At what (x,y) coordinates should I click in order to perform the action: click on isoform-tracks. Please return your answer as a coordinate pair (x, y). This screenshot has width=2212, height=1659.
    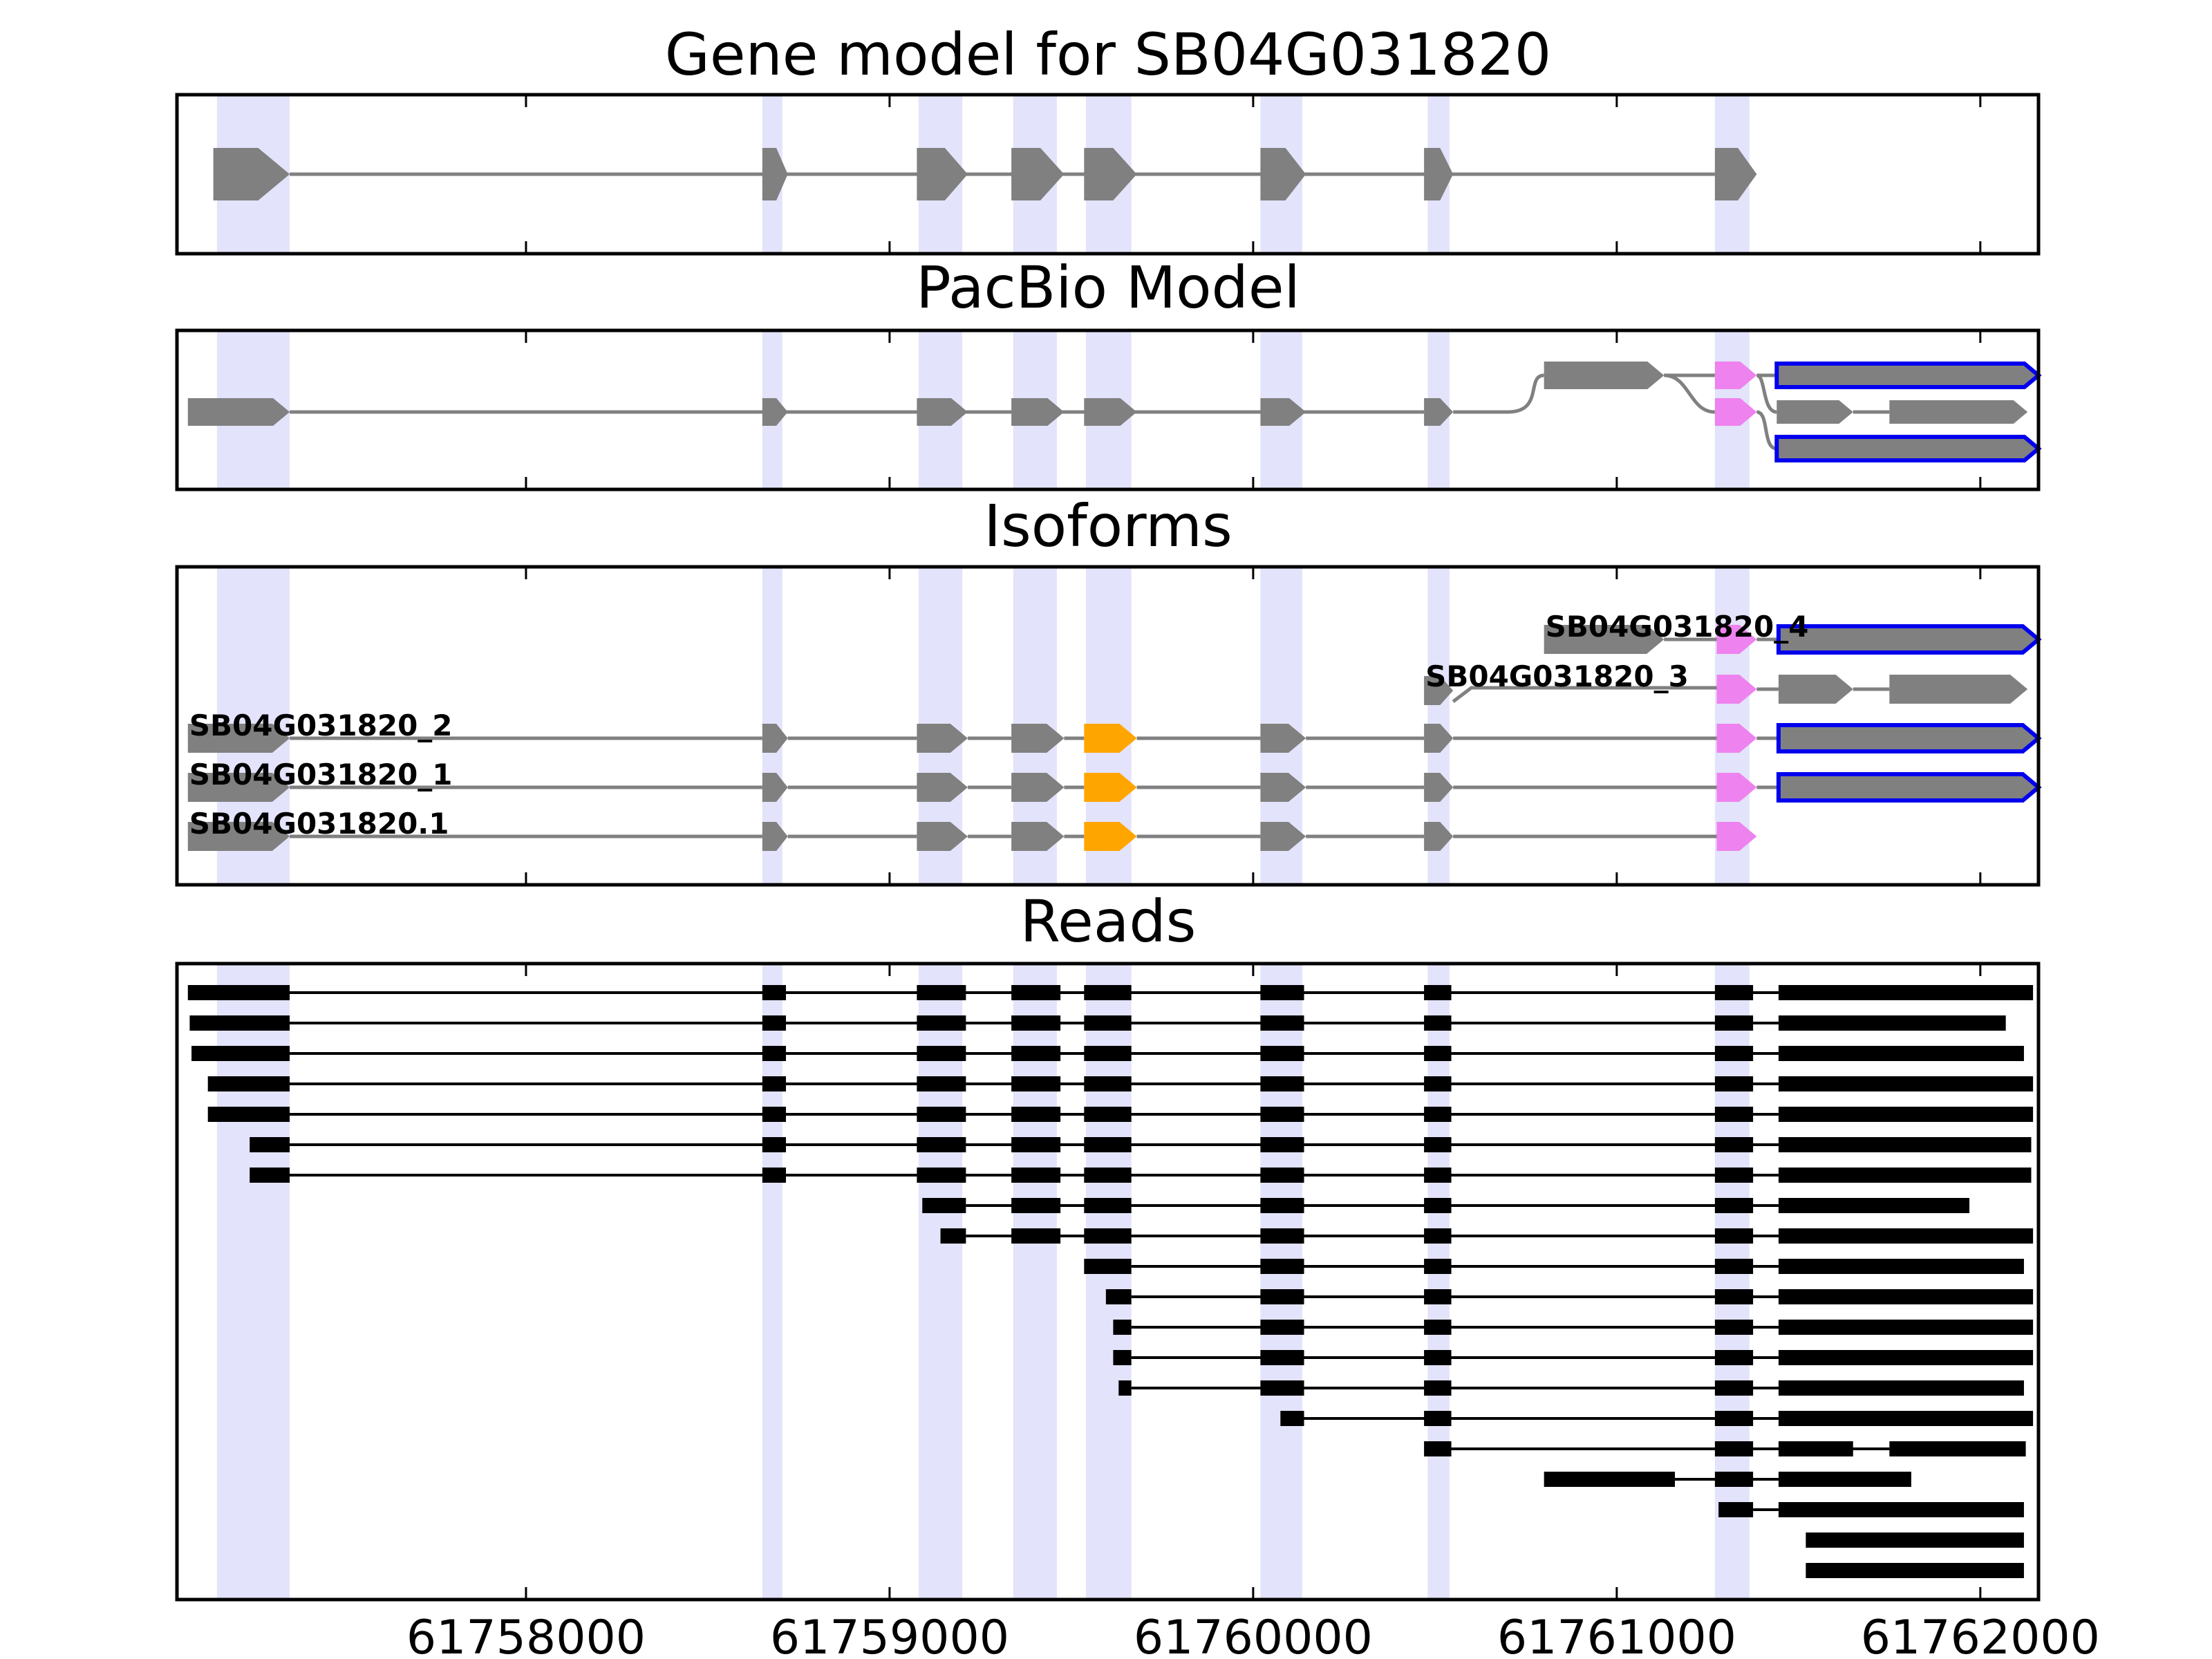
    Looking at the image, I should click on (1114, 737).